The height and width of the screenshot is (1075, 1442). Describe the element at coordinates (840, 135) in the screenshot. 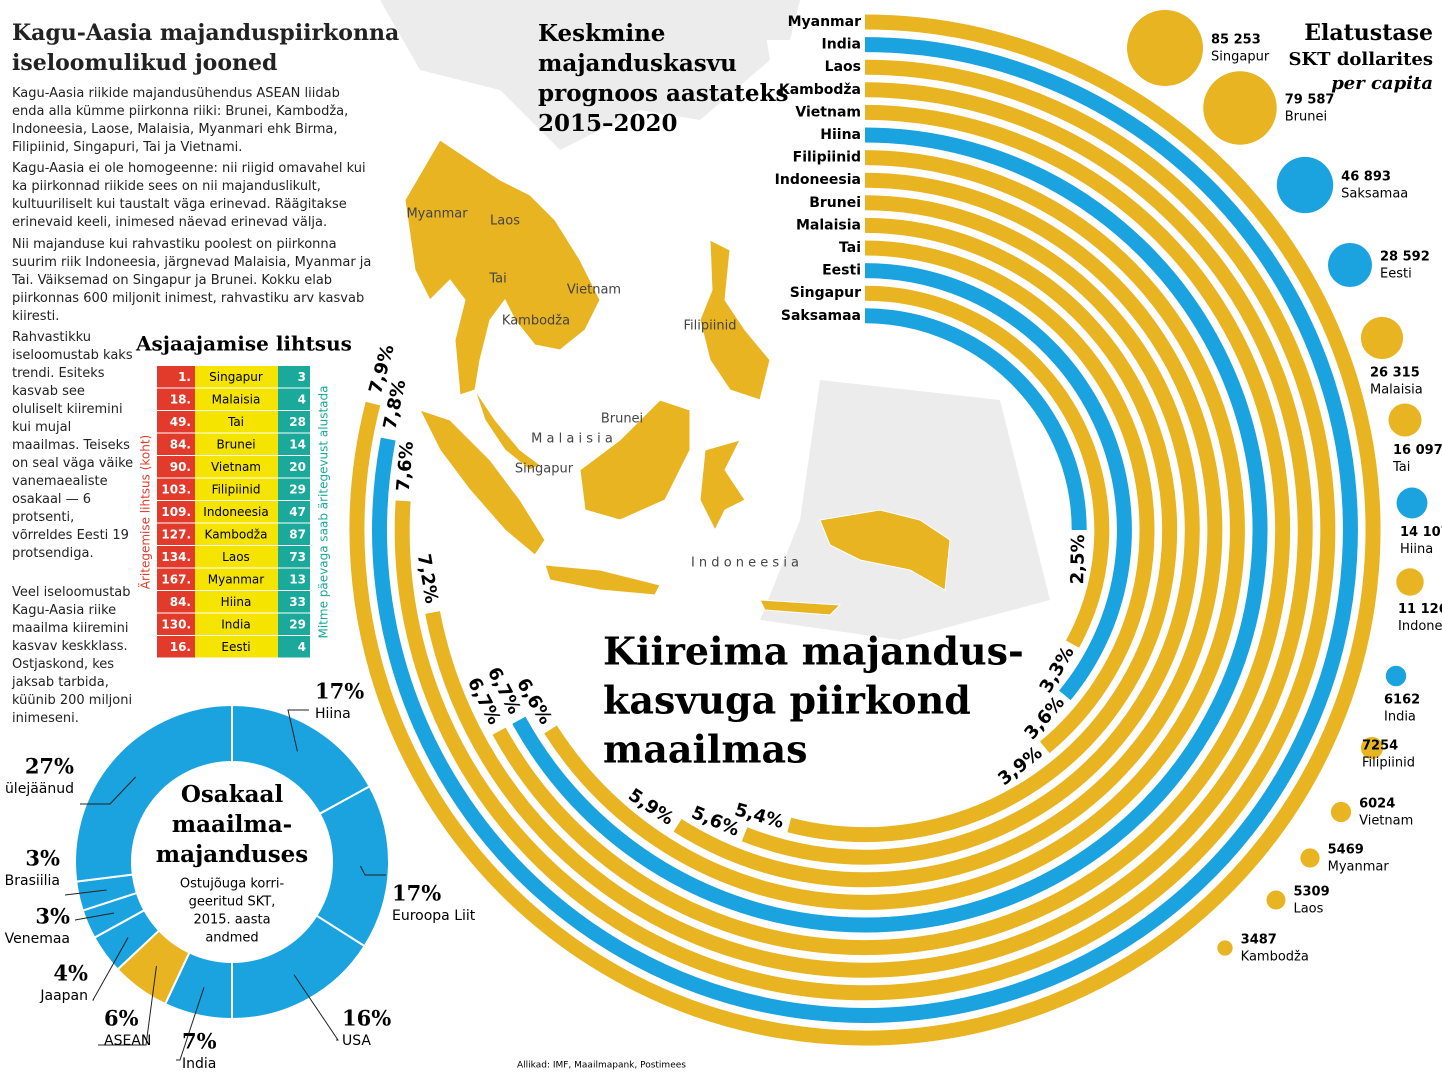

I see `ring-label: Hiina` at that location.